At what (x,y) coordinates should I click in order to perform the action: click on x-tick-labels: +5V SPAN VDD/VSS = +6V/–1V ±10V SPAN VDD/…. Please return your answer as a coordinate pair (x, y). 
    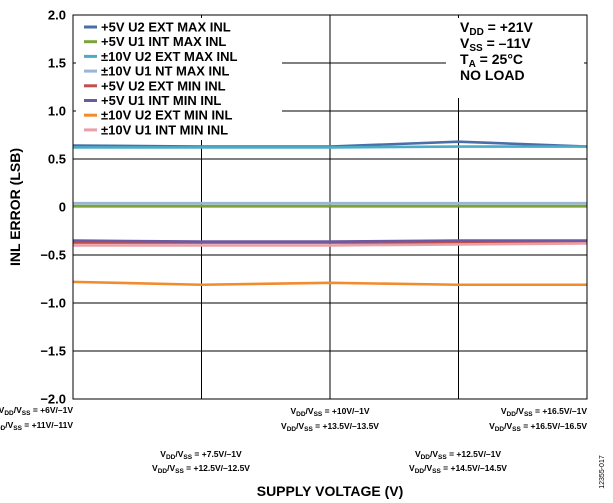
    Looking at the image, I should click on (293, 440).